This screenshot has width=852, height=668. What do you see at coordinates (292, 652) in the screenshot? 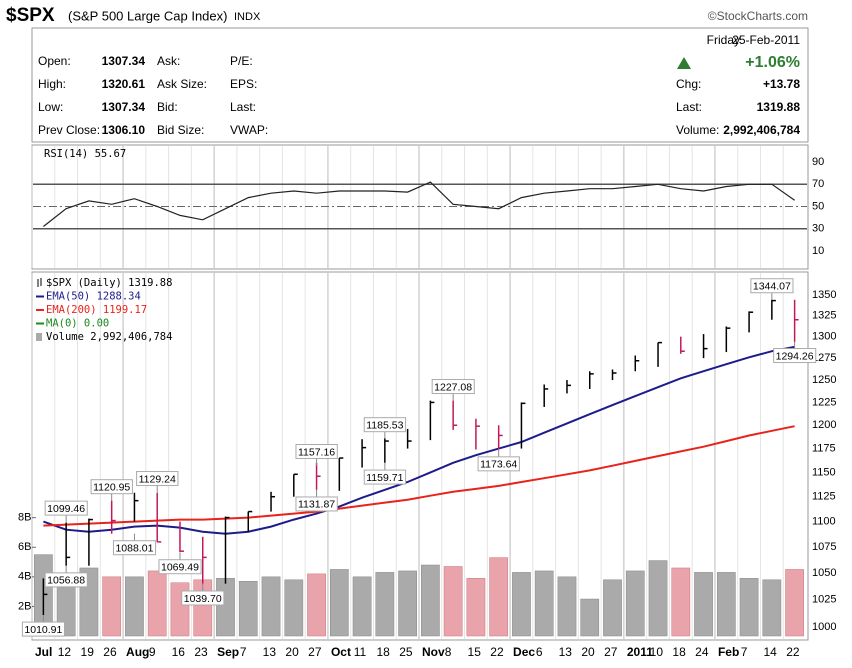
I see `x-tick-label: 20` at bounding box center [292, 652].